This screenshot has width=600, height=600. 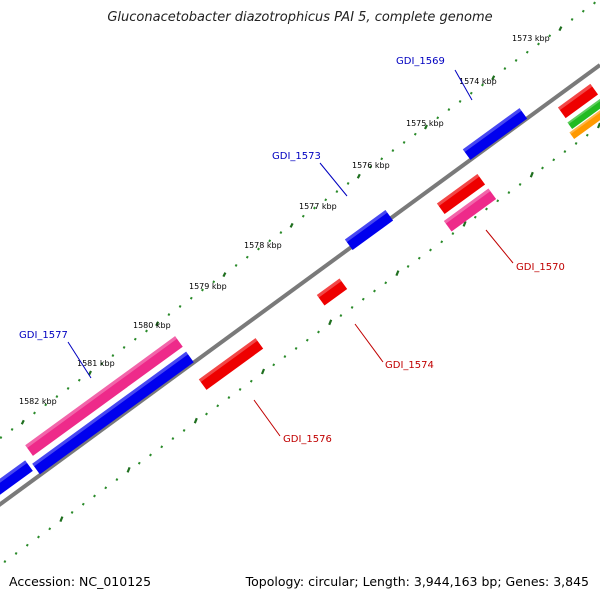 I want to click on gene-gdi-1570-red, so click(x=461, y=194).